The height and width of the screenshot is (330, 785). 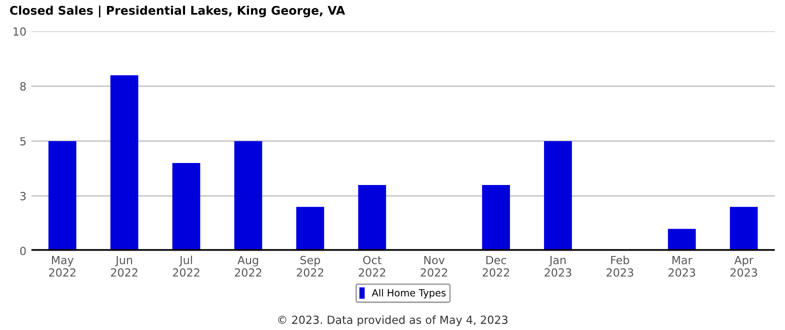 I want to click on chart-title: Closed Sales | Presidential Lakes, King George, VA, so click(x=178, y=12).